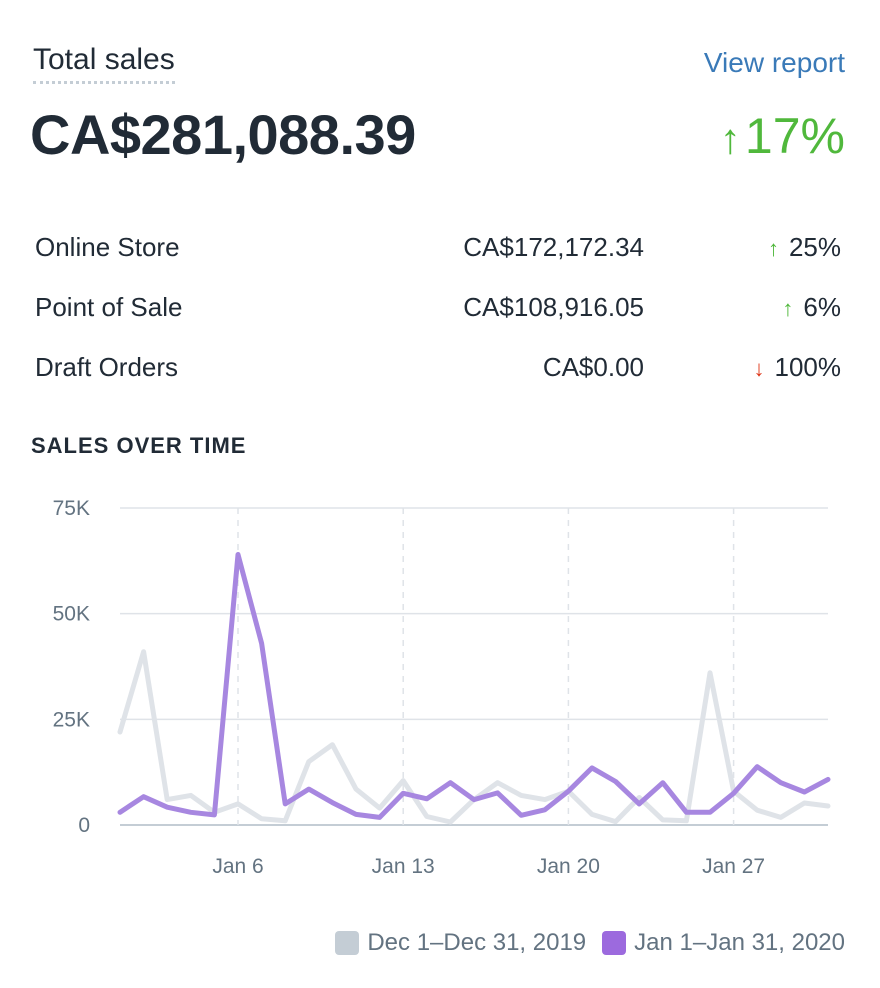 The width and height of the screenshot is (880, 988). I want to click on y-tick-label: 0, so click(84, 825).